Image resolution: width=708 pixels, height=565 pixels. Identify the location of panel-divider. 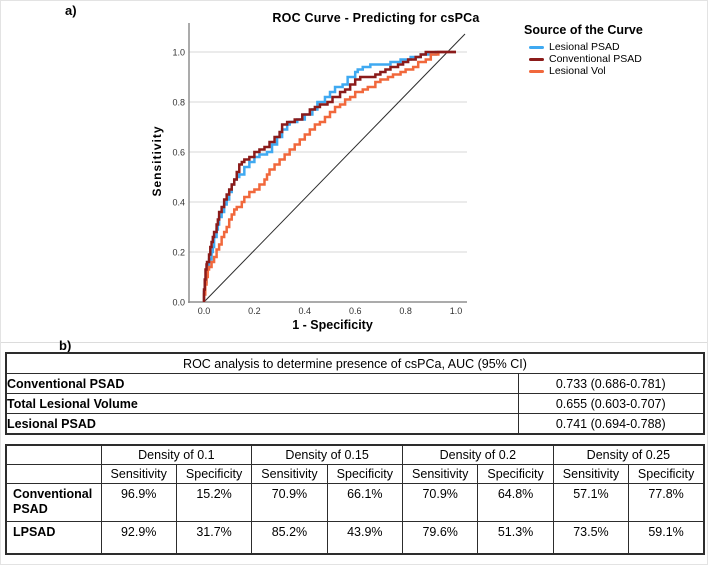
(354, 342).